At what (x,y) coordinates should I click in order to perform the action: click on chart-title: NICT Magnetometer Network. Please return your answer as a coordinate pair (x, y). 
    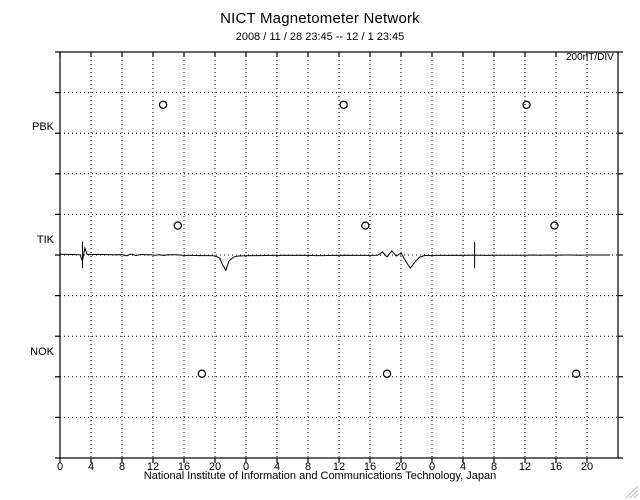
    Looking at the image, I should click on (320, 18).